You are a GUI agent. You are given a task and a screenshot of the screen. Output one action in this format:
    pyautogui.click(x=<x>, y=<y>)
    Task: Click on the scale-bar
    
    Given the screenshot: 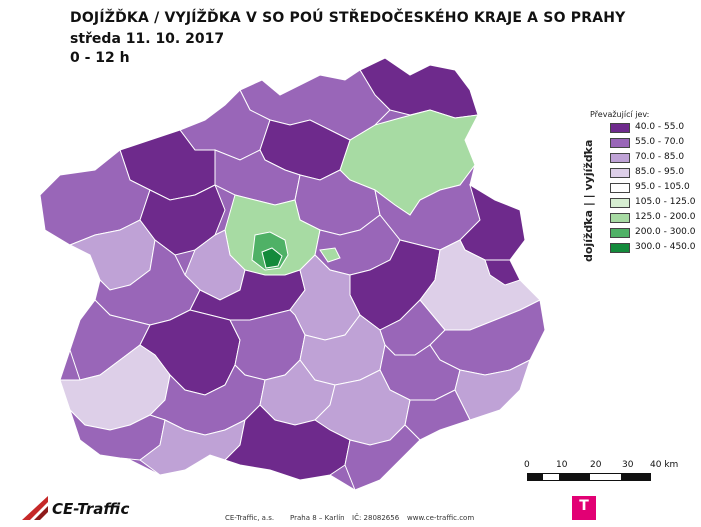 What is the action you would take?
    pyautogui.click(x=589, y=477)
    